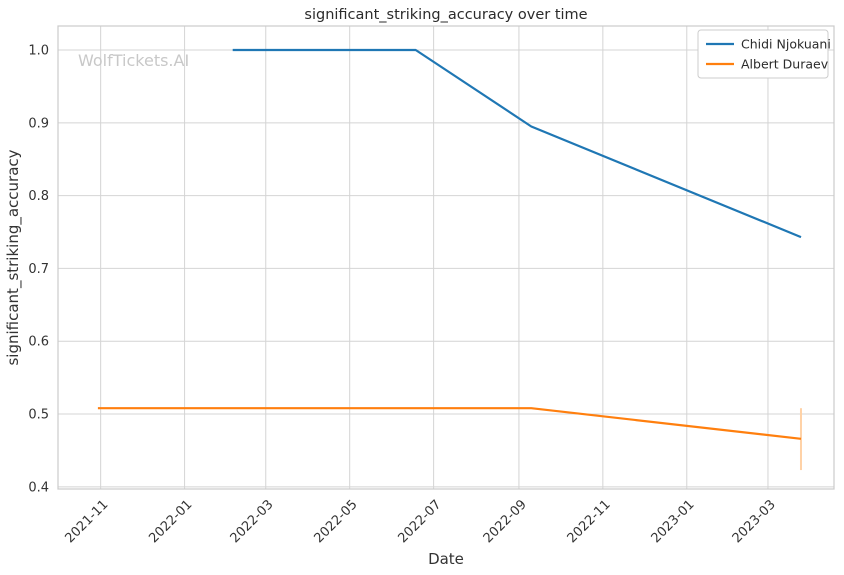 The image size is (844, 575). Describe the element at coordinates (38, 487) in the screenshot. I see `y-tick-label: 0.4` at that location.